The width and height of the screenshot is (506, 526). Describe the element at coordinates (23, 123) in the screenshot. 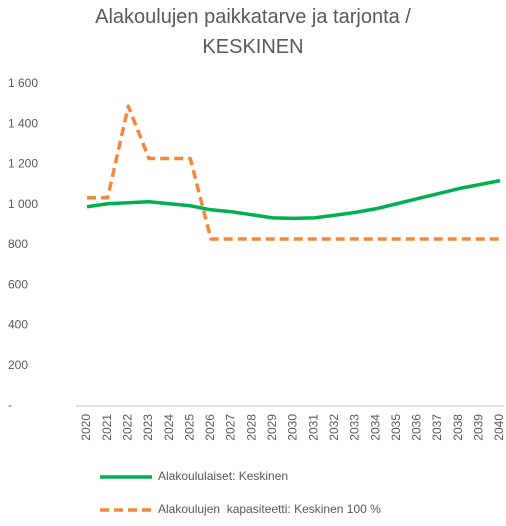

I see `y-tick-label: 1 400` at that location.